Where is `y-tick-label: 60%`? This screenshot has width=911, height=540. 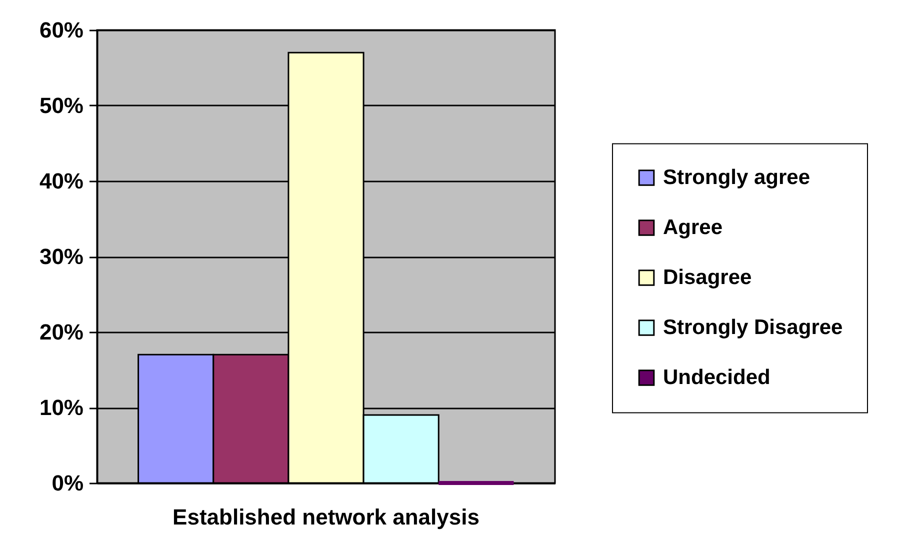
y-tick-label: 60% is located at coordinates (61, 30).